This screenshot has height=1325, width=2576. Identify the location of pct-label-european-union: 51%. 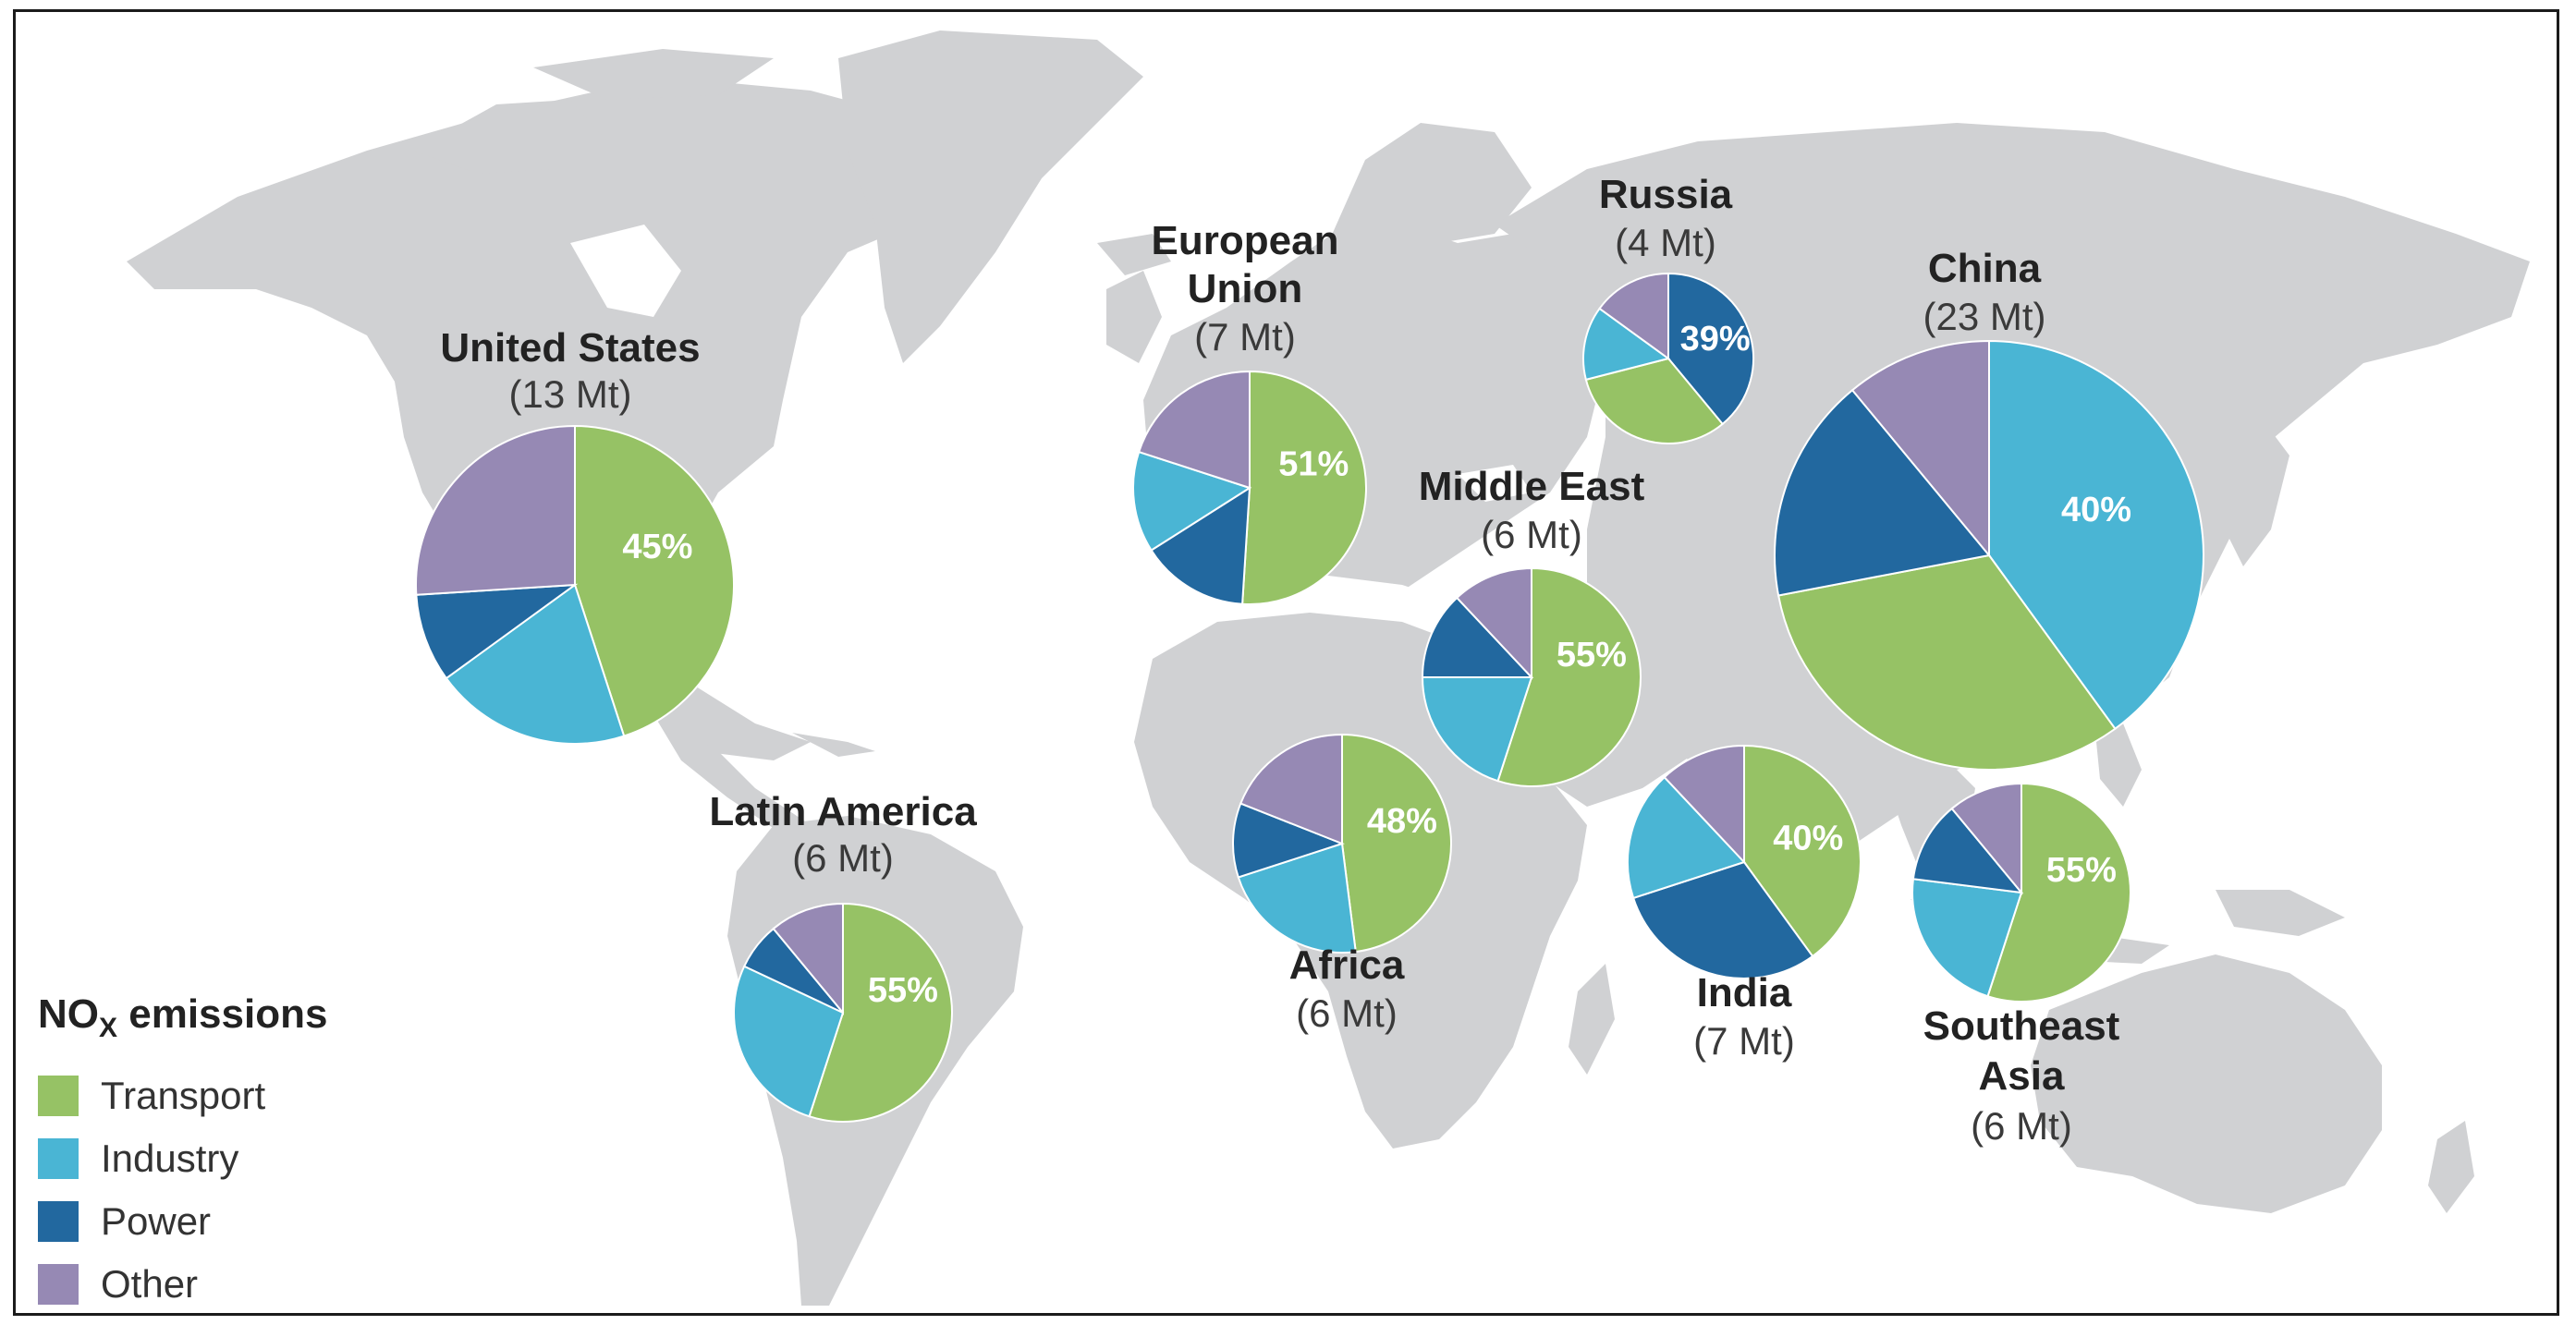
(1313, 463).